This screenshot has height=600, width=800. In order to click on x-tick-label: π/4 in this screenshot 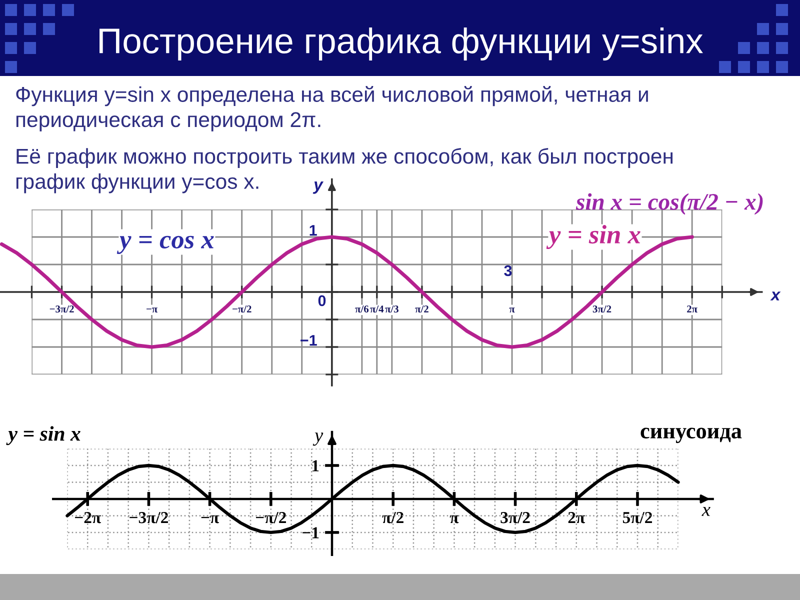, I will do `click(377, 309)`.